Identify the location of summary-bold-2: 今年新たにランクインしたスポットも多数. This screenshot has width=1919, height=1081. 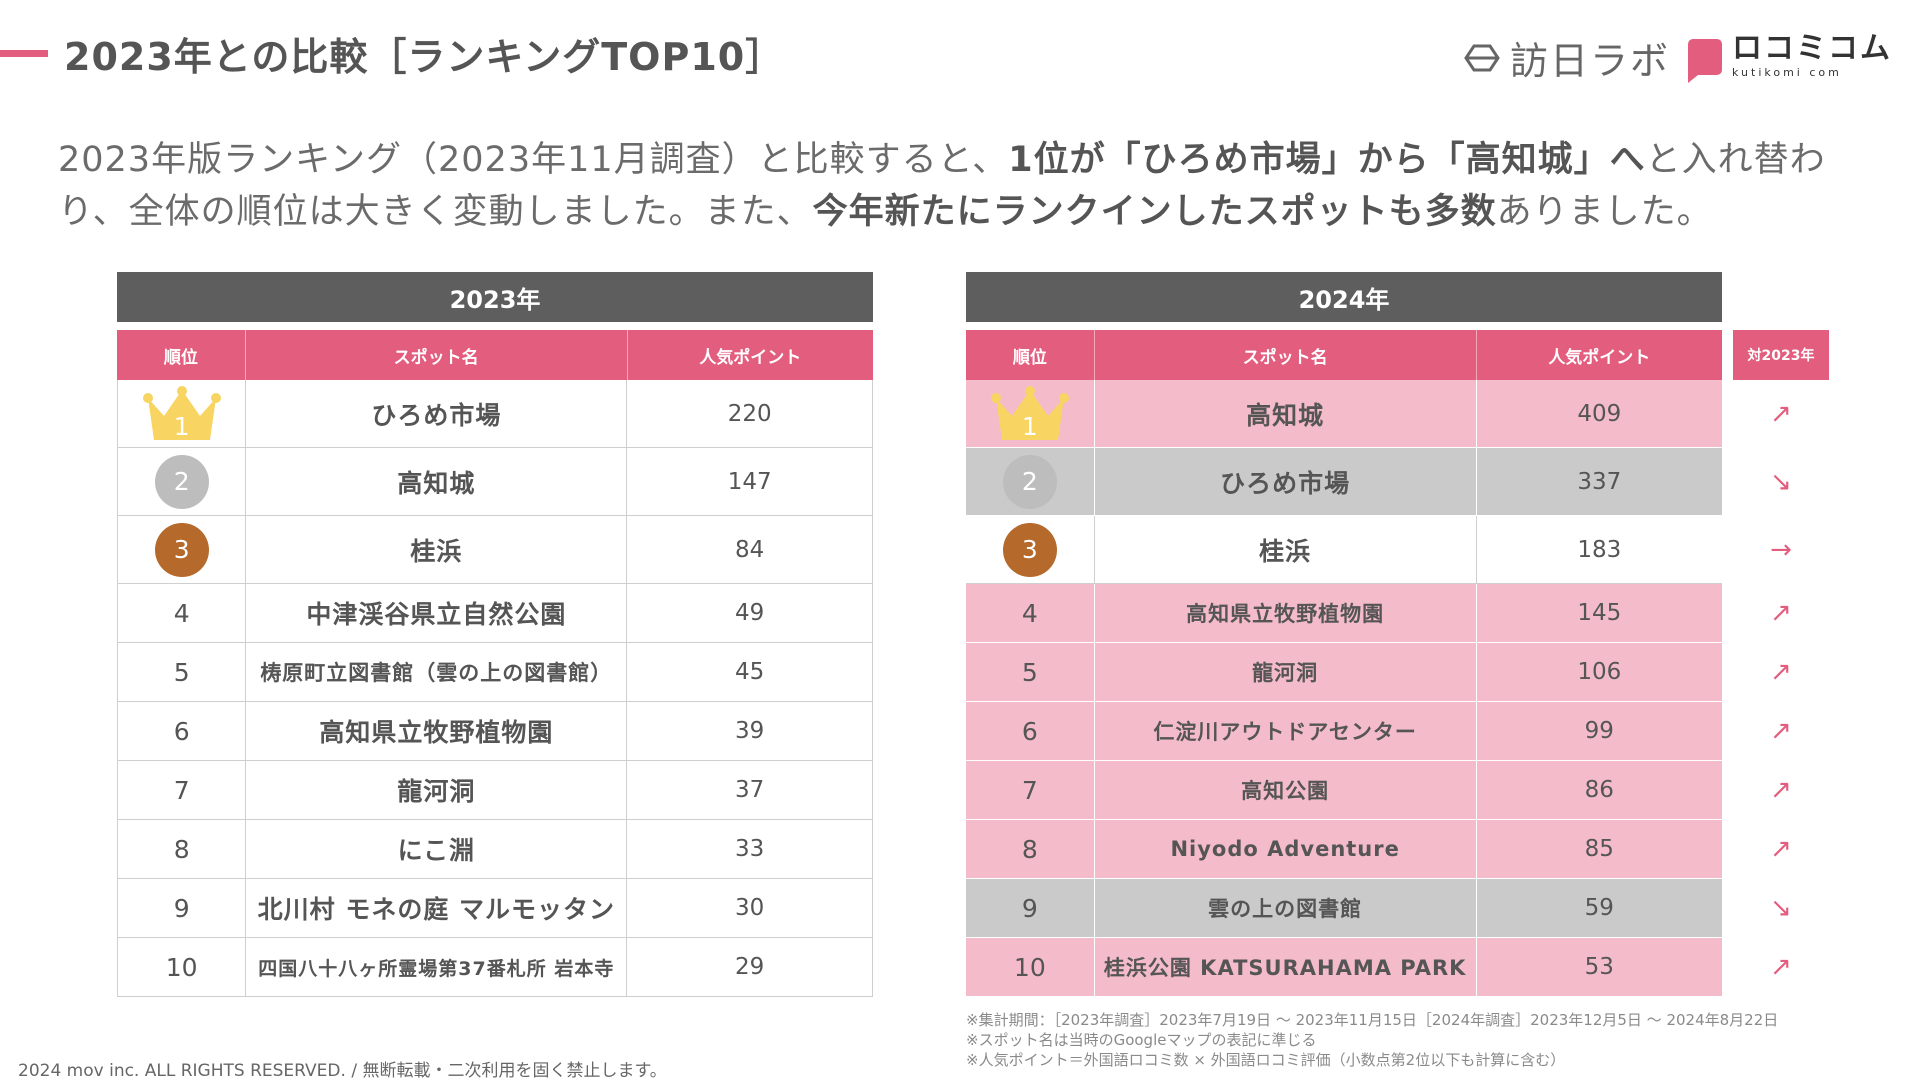
(1154, 212).